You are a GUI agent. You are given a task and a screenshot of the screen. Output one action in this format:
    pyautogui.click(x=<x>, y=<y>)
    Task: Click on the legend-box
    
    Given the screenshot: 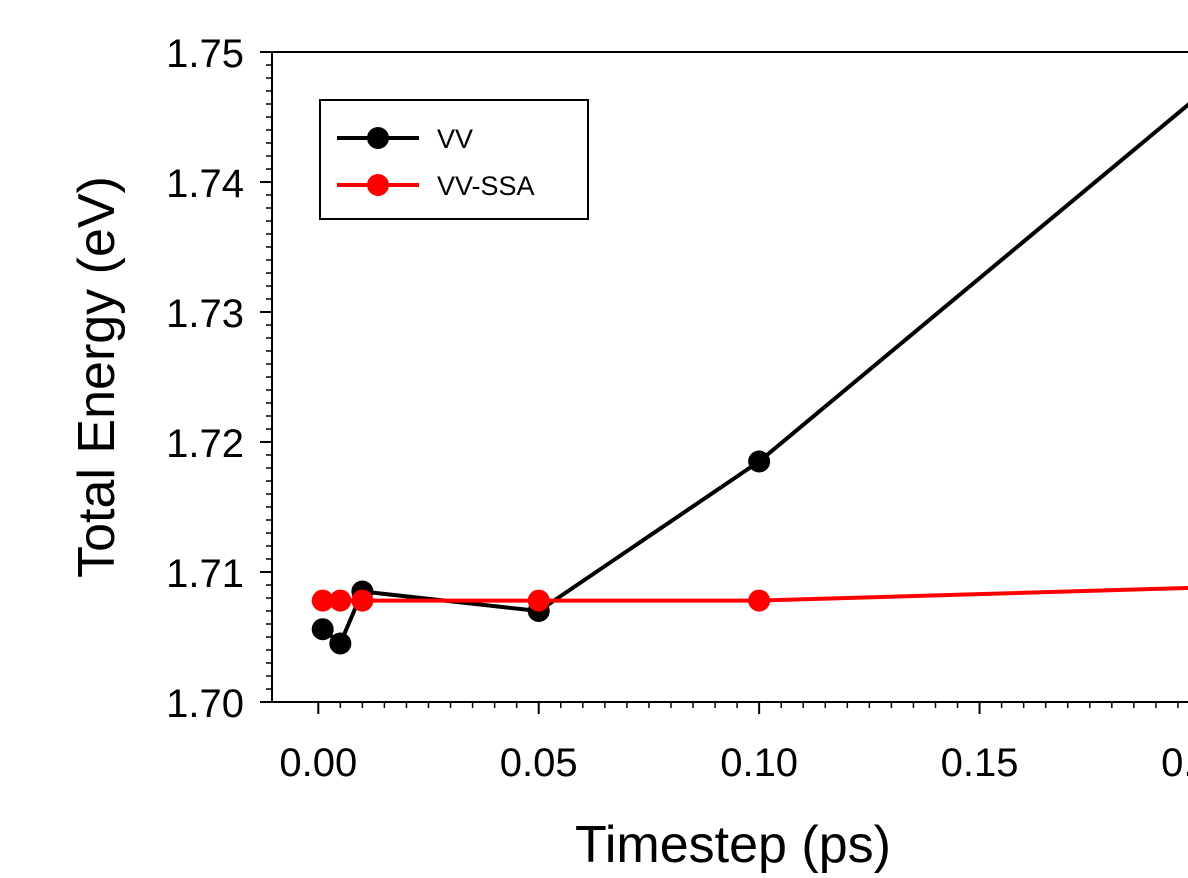 What is the action you would take?
    pyautogui.click(x=454, y=159)
    